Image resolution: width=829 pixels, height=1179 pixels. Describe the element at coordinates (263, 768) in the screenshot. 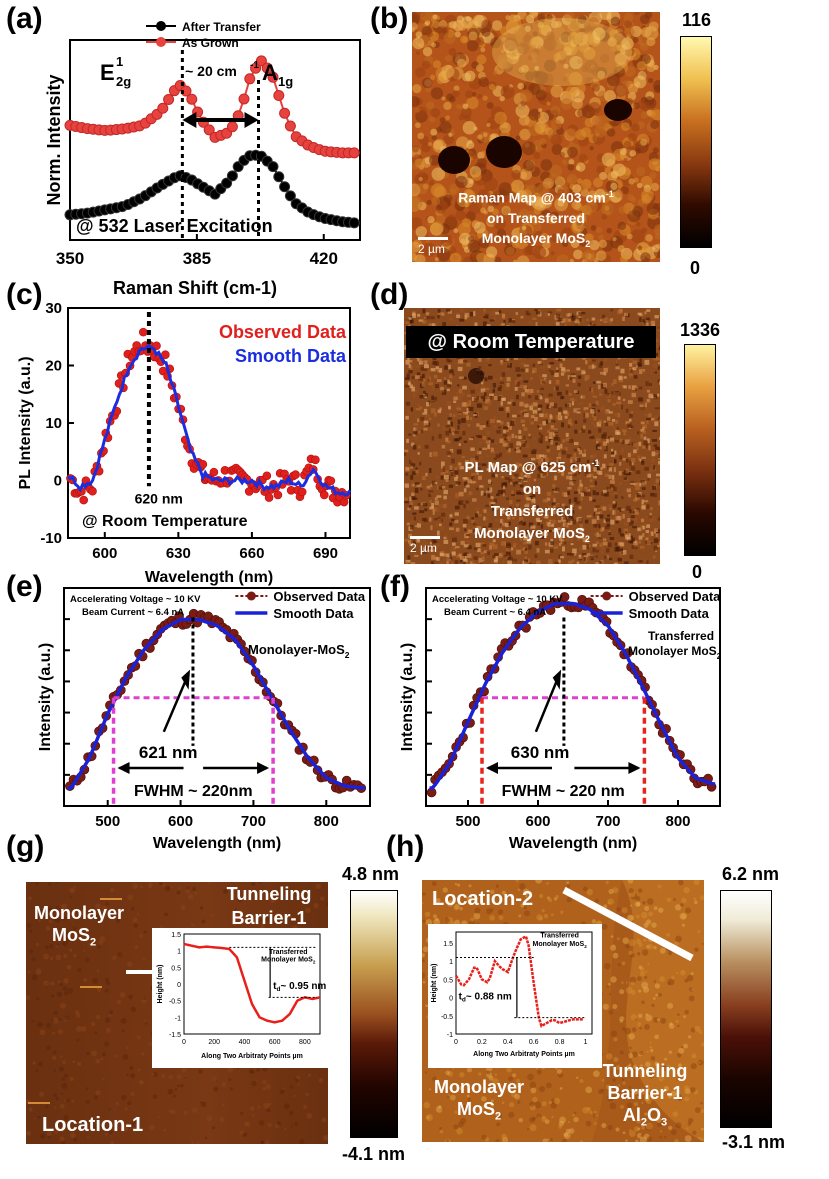

I see `arrow-head` at that location.